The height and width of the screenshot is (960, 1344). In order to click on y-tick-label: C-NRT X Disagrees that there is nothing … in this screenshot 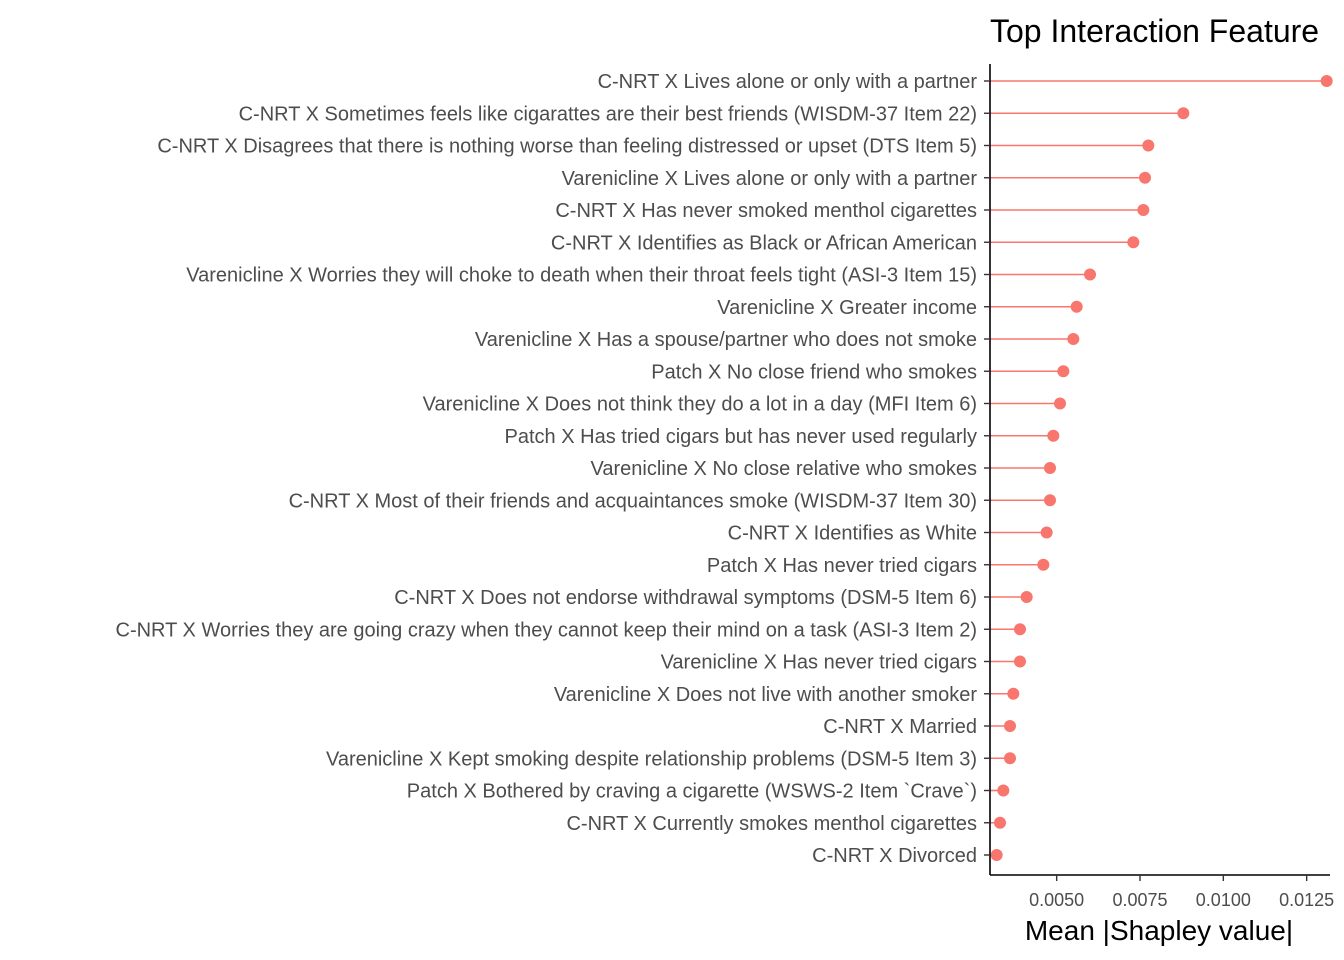, I will do `click(567, 147)`.